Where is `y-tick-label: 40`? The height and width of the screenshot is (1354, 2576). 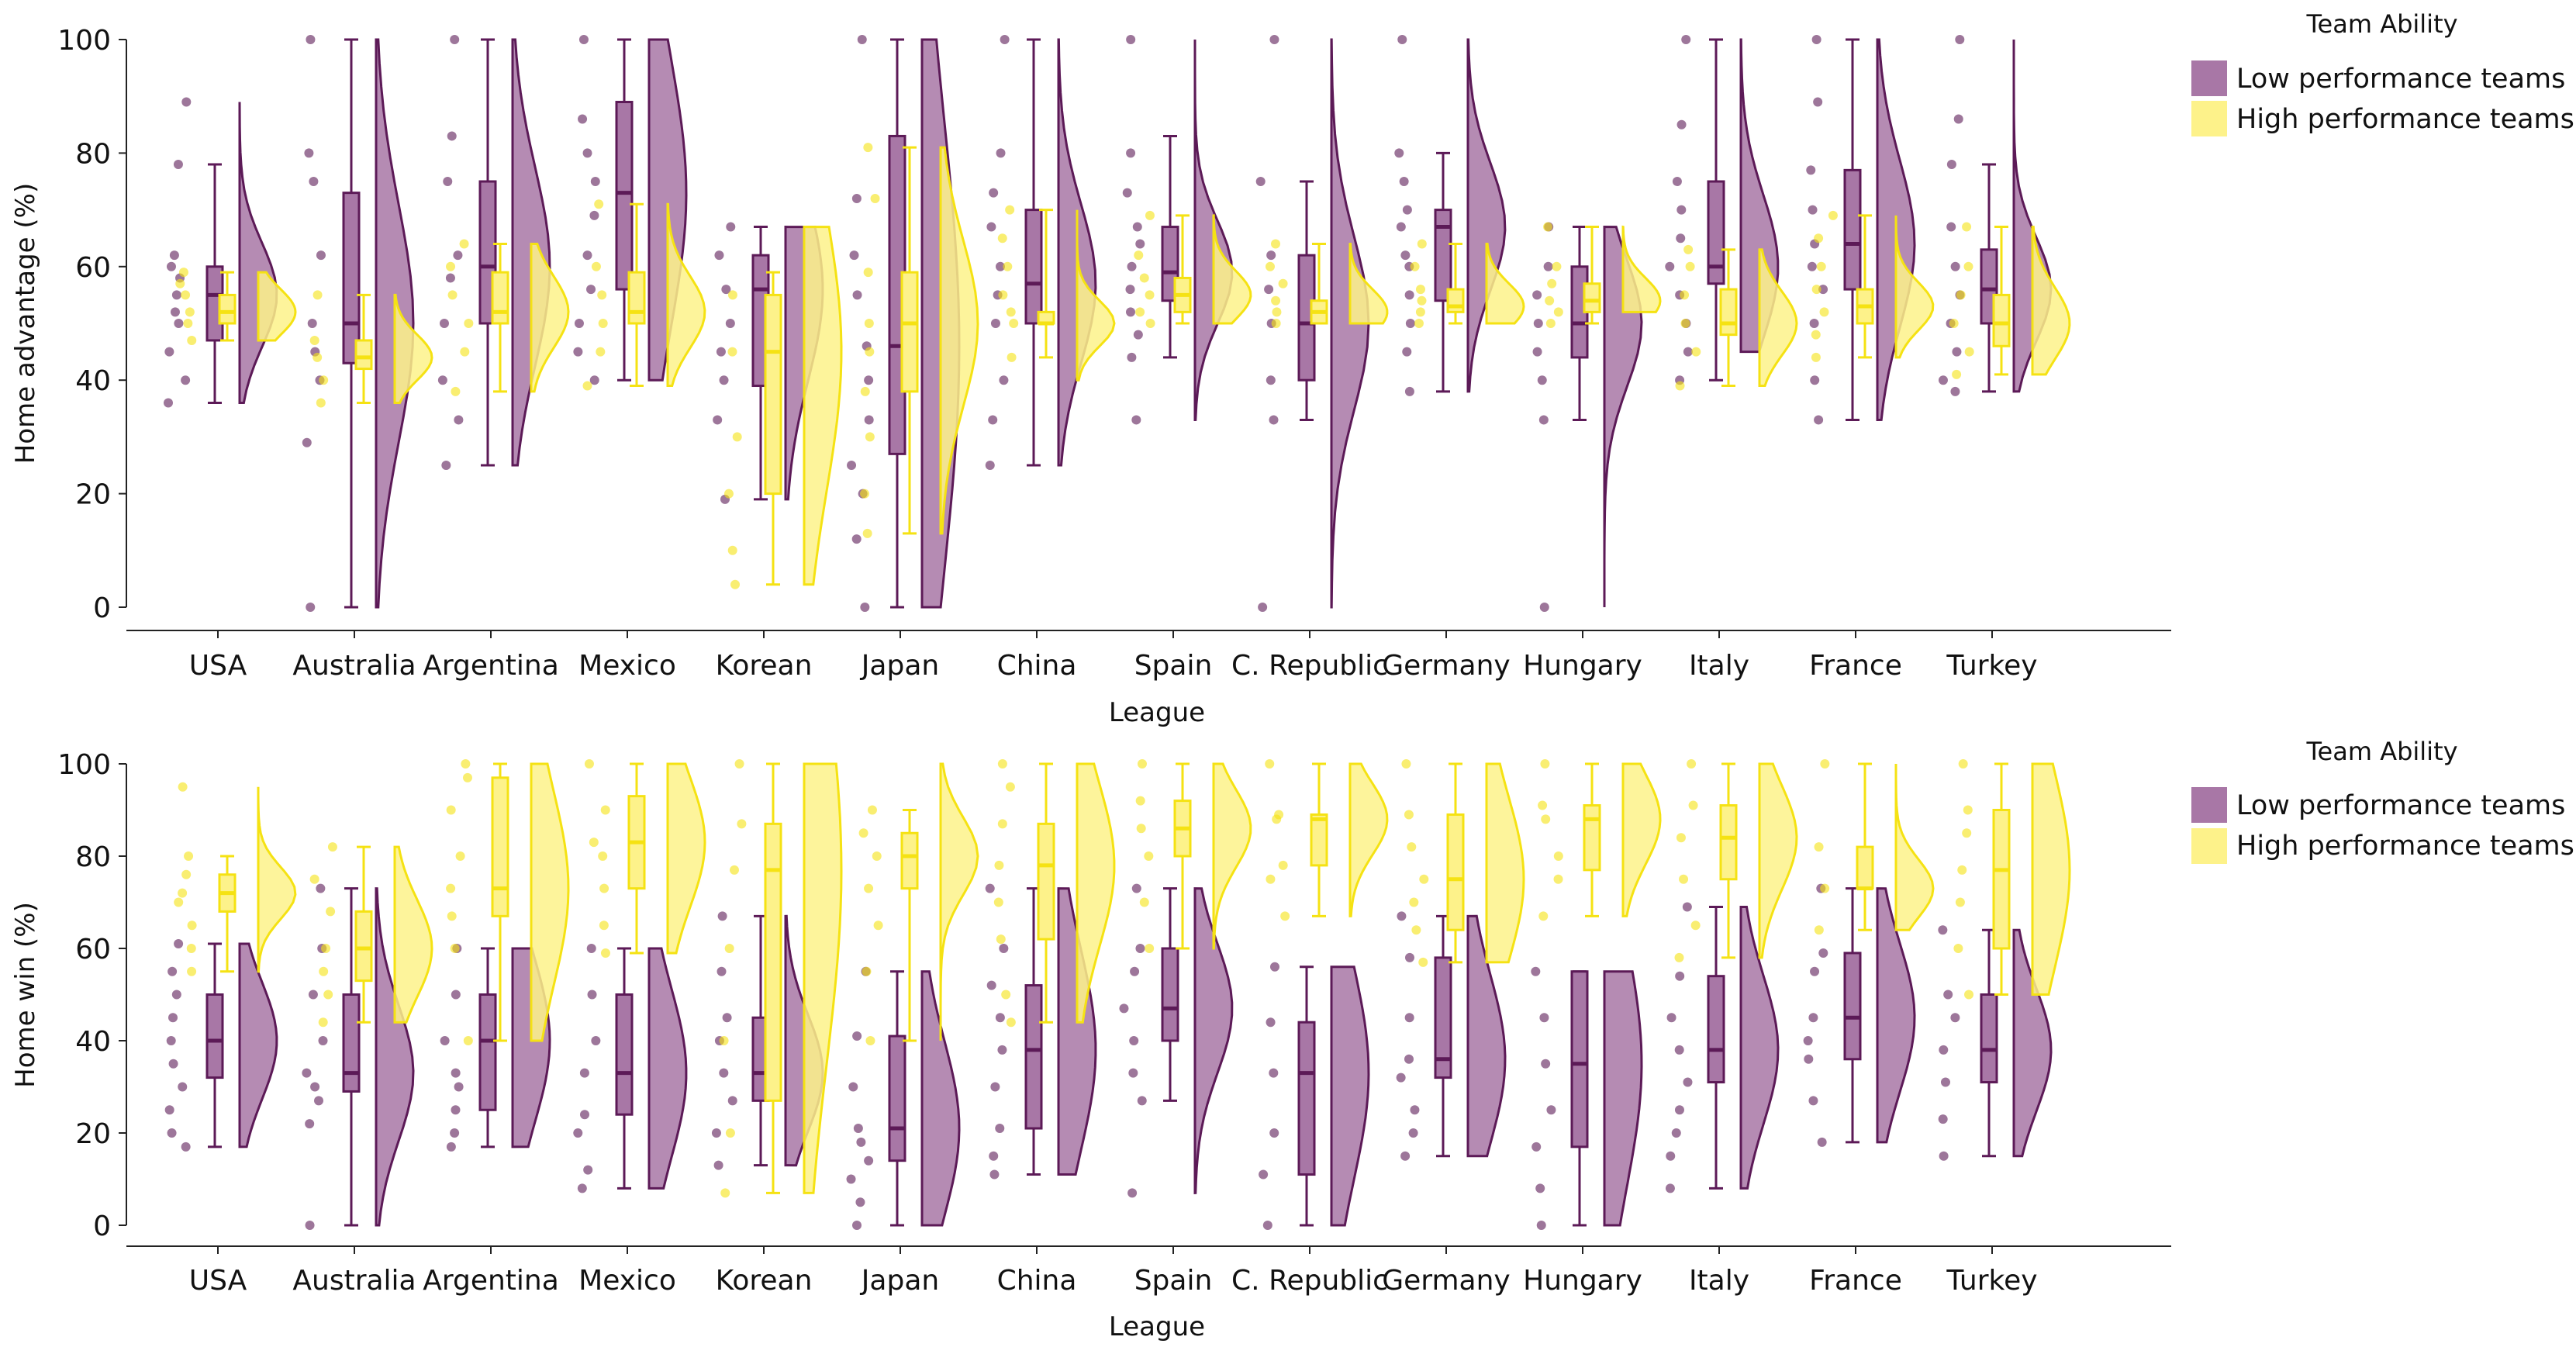
y-tick-label: 40 is located at coordinates (93, 1042).